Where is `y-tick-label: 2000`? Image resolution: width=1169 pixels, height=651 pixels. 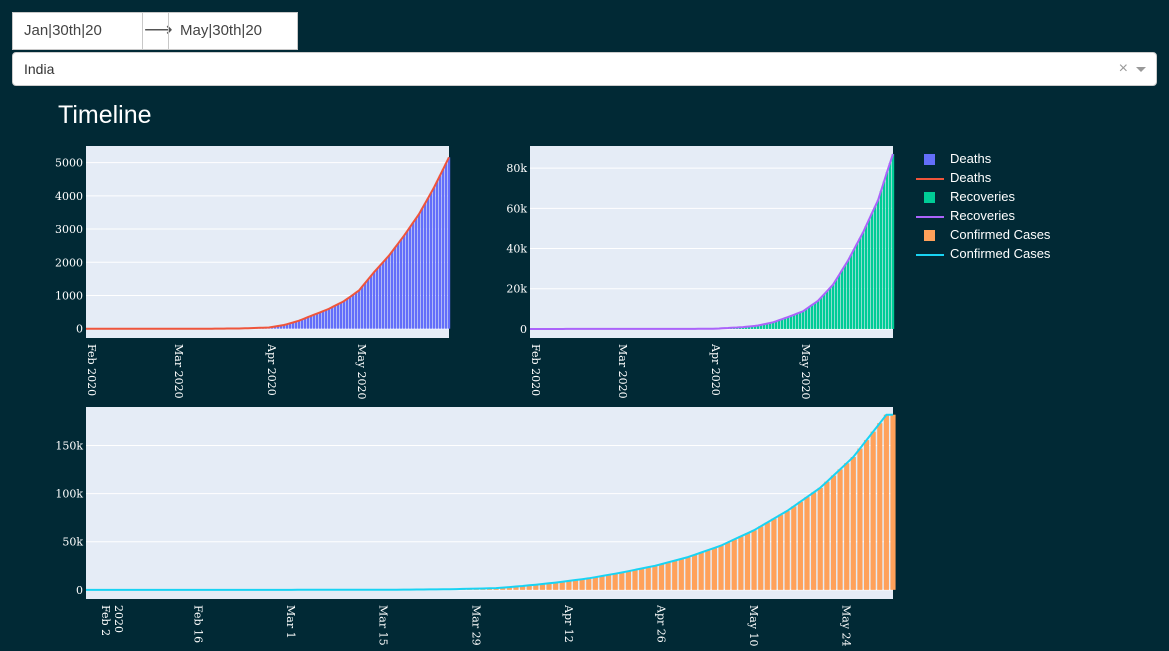 y-tick-label: 2000 is located at coordinates (69, 262).